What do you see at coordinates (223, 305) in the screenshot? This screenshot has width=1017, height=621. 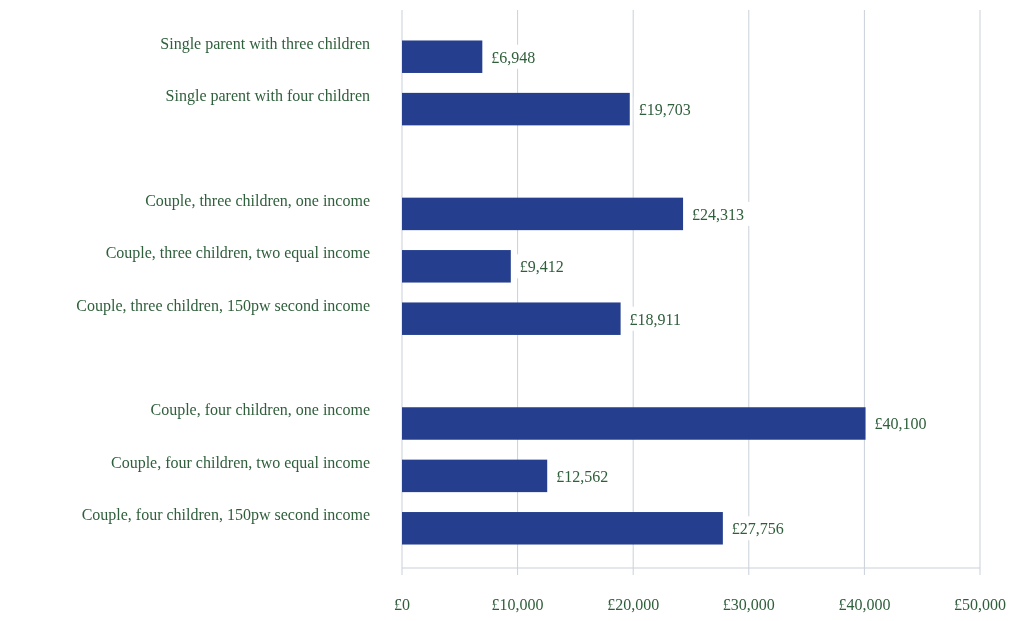 I see `y-tick-label: Couple, three children, 150pw second income` at bounding box center [223, 305].